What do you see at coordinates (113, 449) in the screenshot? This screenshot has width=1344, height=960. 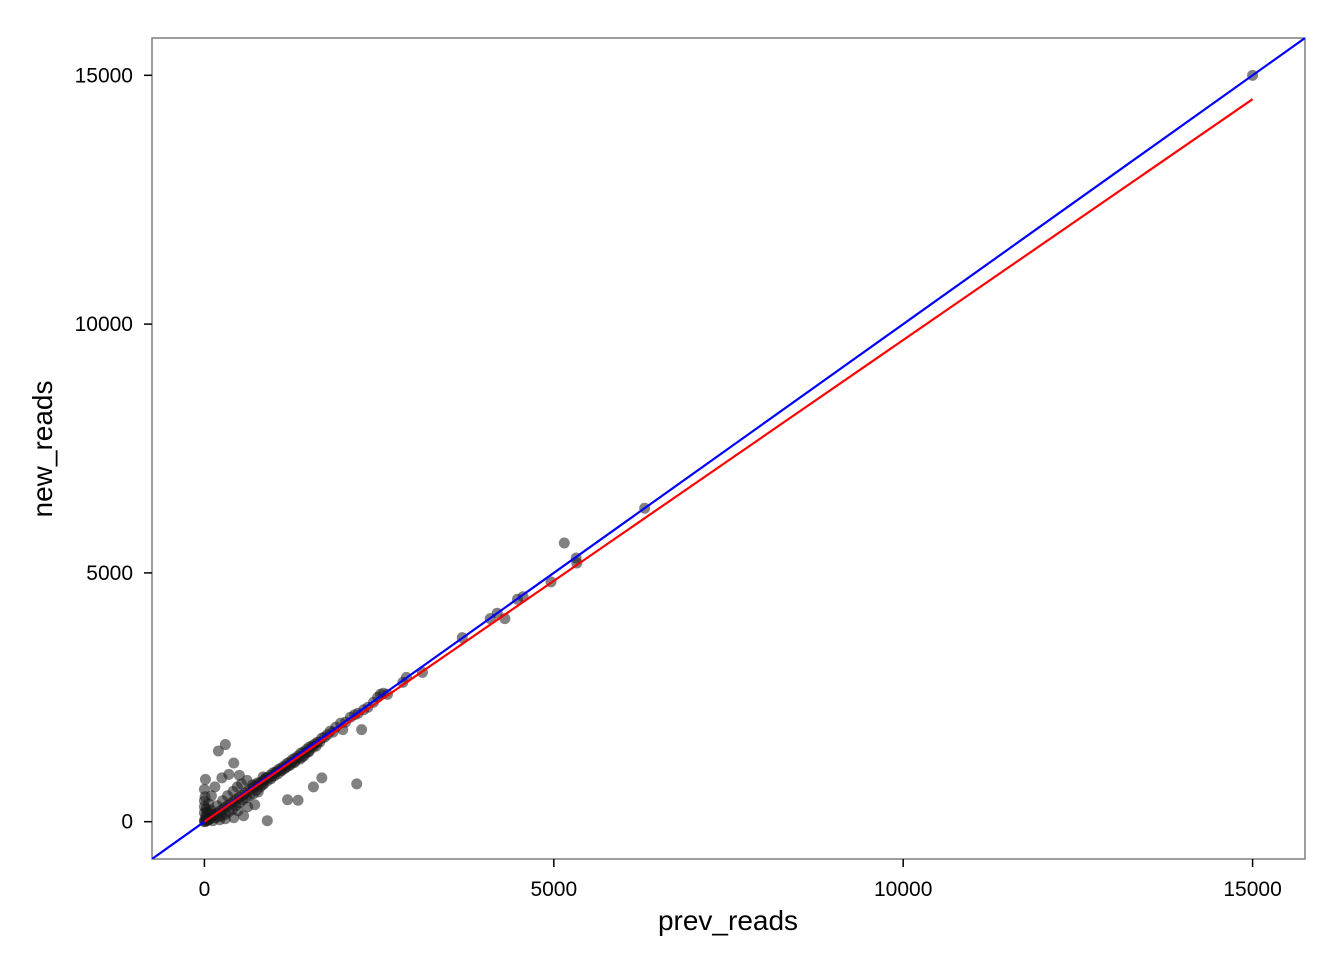 I see `y-axis-ticks: 0 5000 10000 15000` at bounding box center [113, 449].